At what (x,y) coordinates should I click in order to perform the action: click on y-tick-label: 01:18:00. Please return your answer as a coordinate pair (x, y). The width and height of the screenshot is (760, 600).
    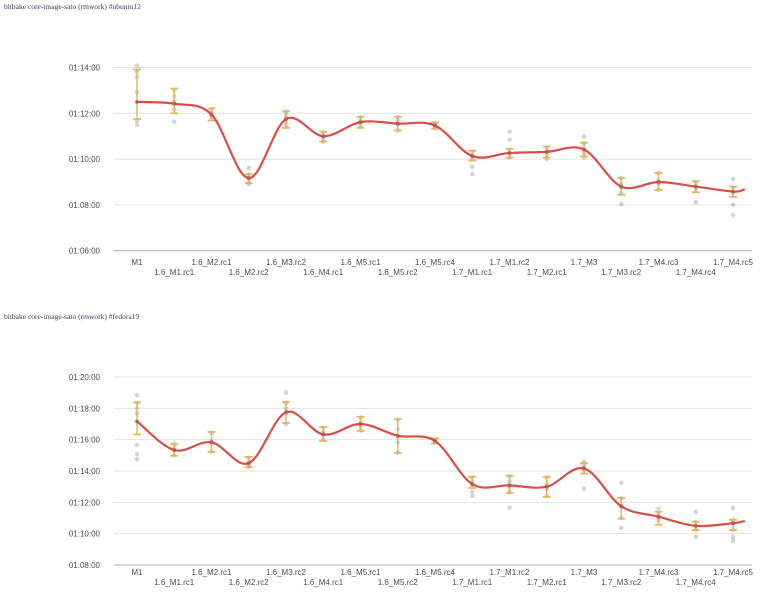
    Looking at the image, I should click on (85, 408).